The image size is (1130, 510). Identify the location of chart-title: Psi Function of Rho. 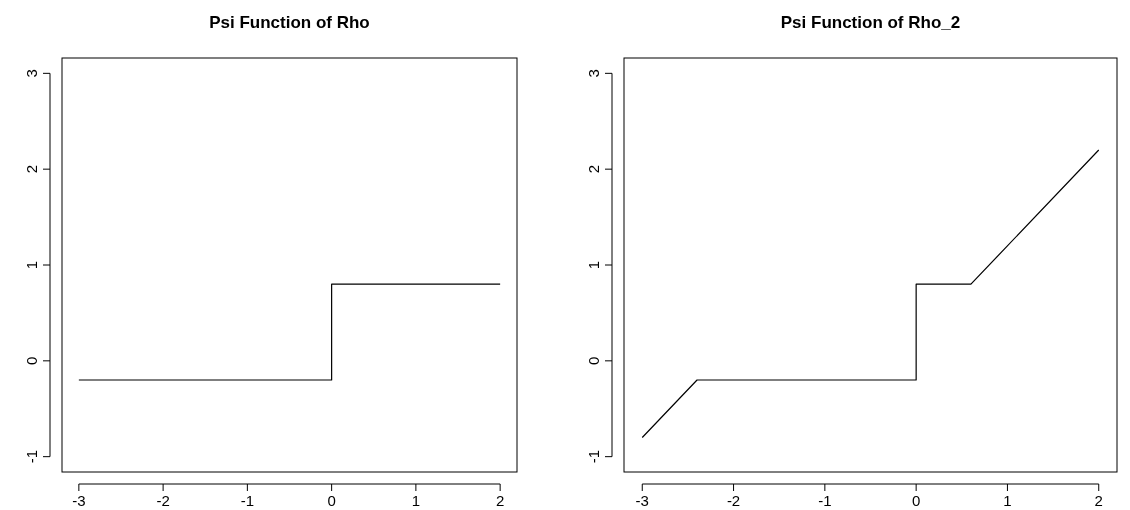
(289, 22).